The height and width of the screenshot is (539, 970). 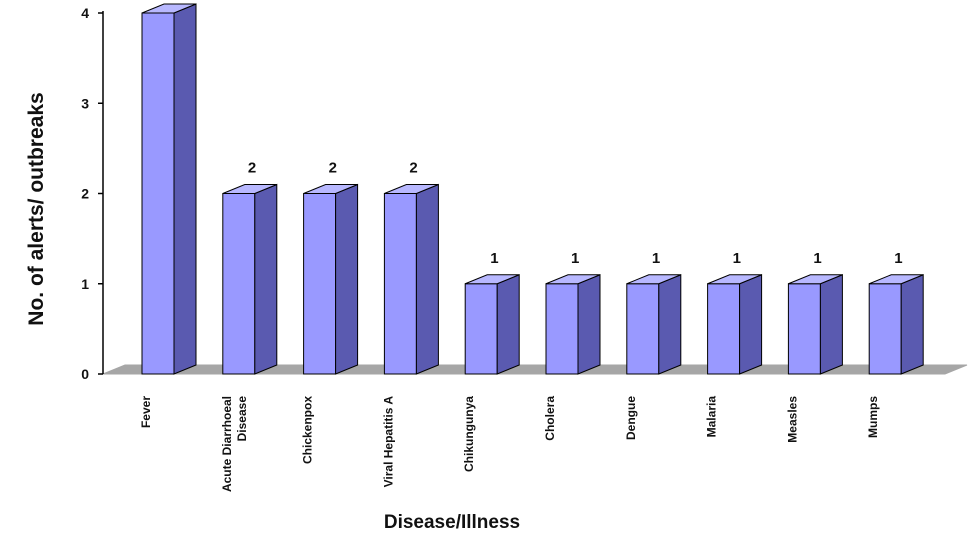 I want to click on category-label: Measles, so click(x=792, y=419).